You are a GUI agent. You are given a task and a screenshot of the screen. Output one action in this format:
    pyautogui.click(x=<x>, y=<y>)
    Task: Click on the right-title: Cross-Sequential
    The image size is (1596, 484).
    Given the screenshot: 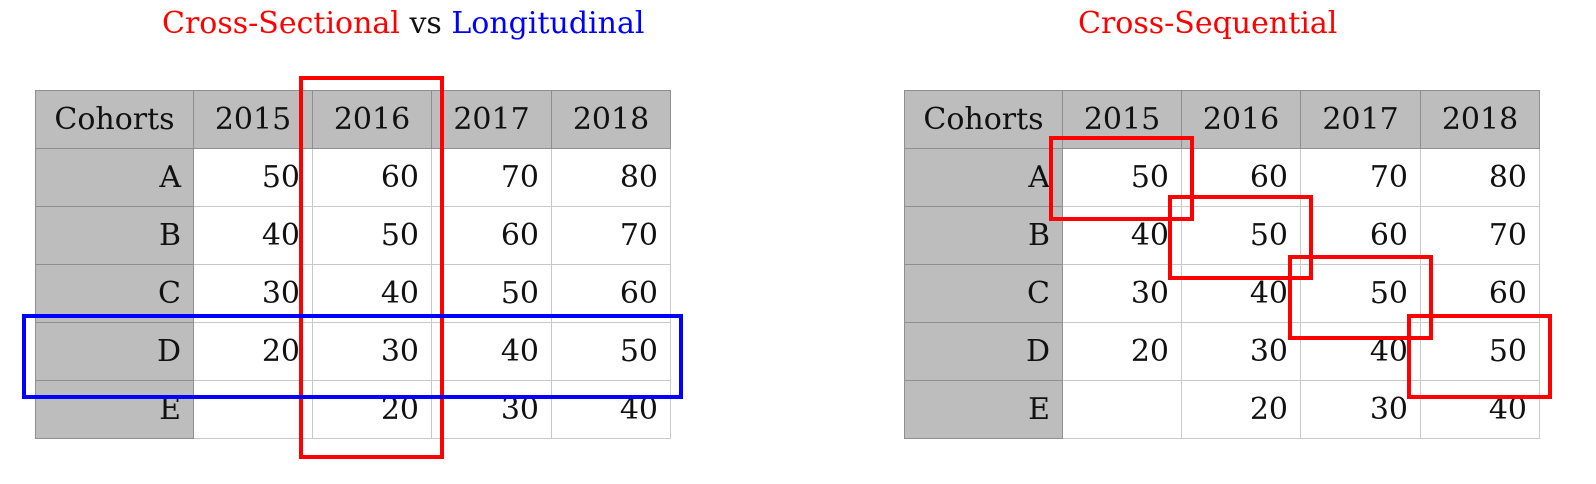 What is the action you would take?
    pyautogui.click(x=1208, y=23)
    